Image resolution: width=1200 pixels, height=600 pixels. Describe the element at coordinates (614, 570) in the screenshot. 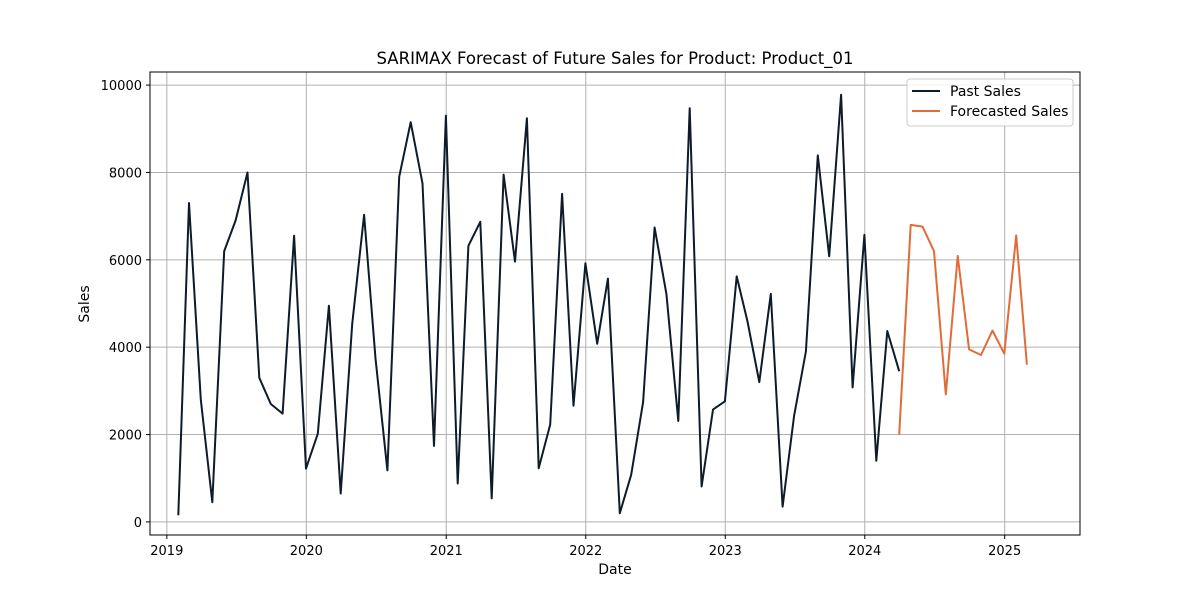

I see `x-axis-label: Date` at that location.